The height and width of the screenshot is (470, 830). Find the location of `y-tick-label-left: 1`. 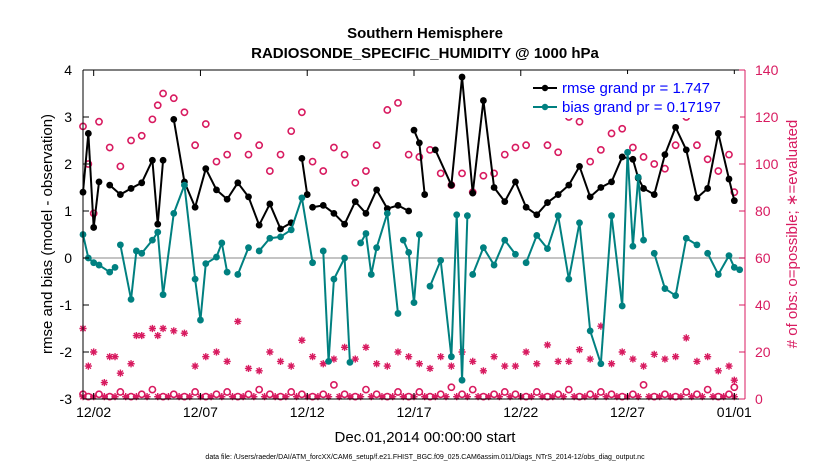

y-tick-label-left: 1 is located at coordinates (68, 211).